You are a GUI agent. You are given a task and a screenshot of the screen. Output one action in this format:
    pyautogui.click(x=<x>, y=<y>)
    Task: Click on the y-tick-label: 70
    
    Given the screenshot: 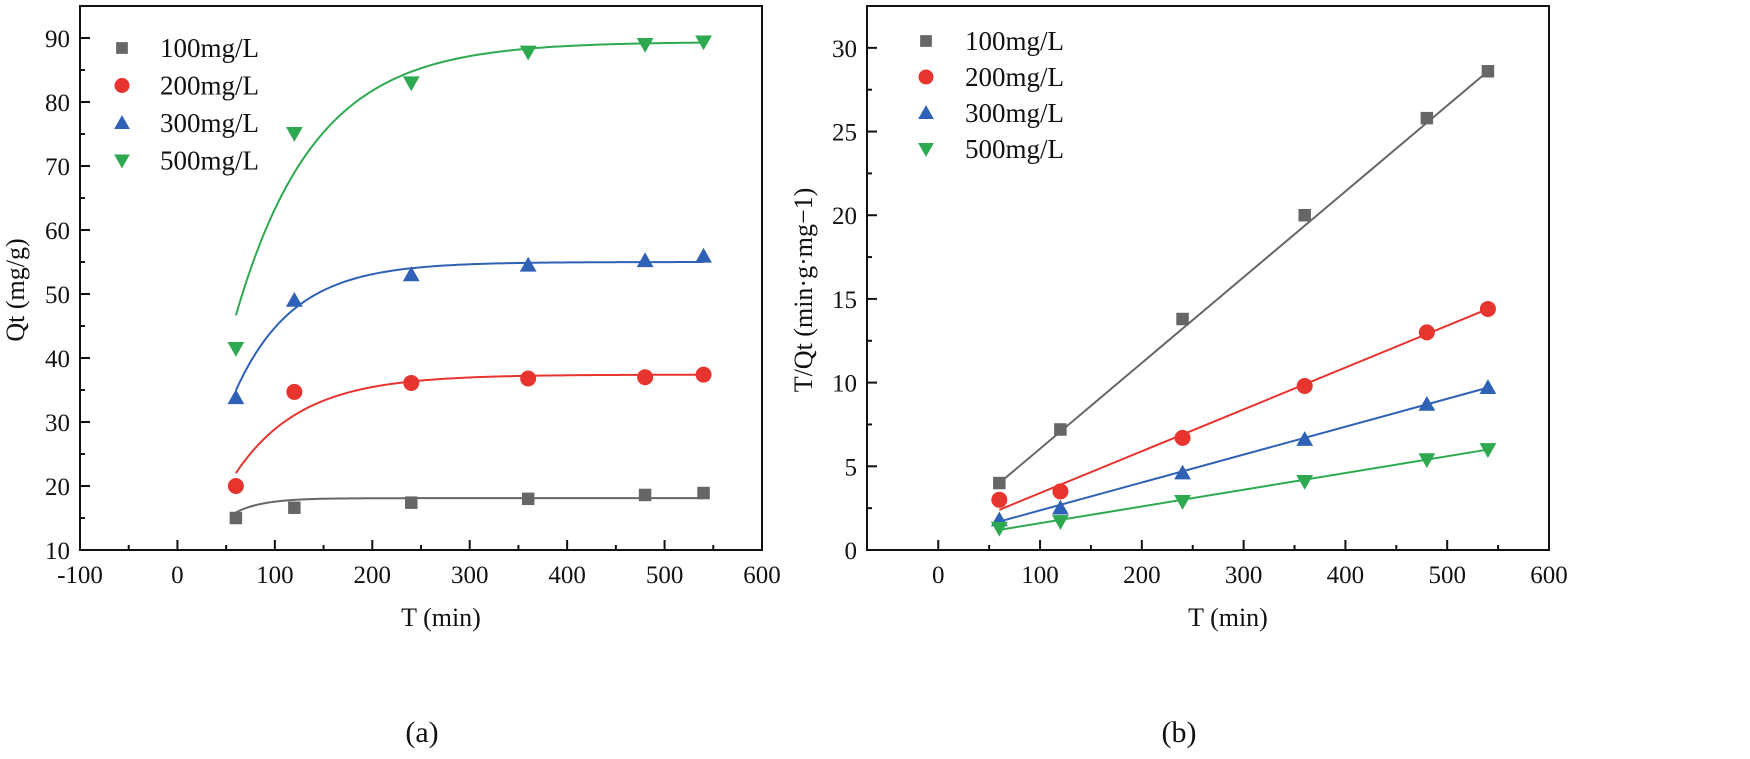 What is the action you would take?
    pyautogui.click(x=57, y=167)
    